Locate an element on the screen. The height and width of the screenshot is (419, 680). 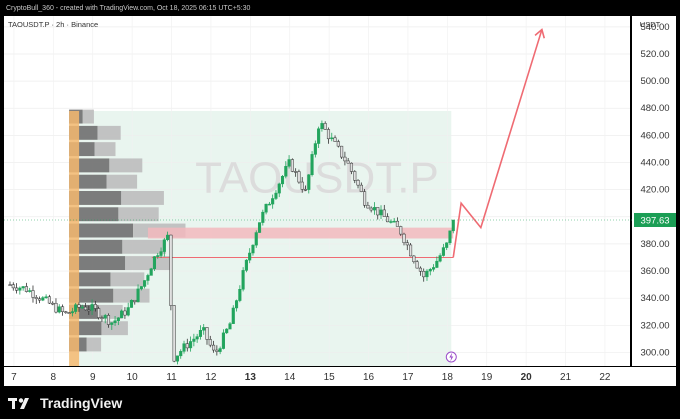
resistance-zone is located at coordinates (300, 233).